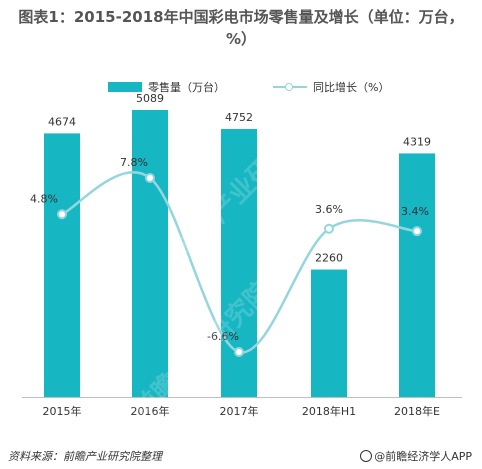 The image size is (482, 469). I want to click on x-tick-label: 2017年, so click(239, 411).